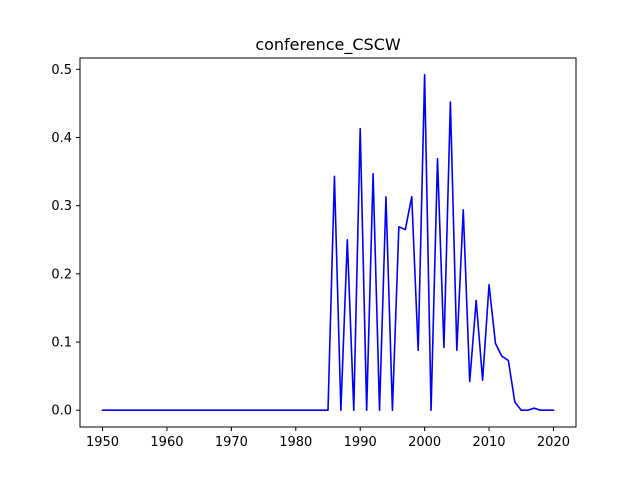  Describe the element at coordinates (61, 206) in the screenshot. I see `y-tick-label: 0.3` at that location.